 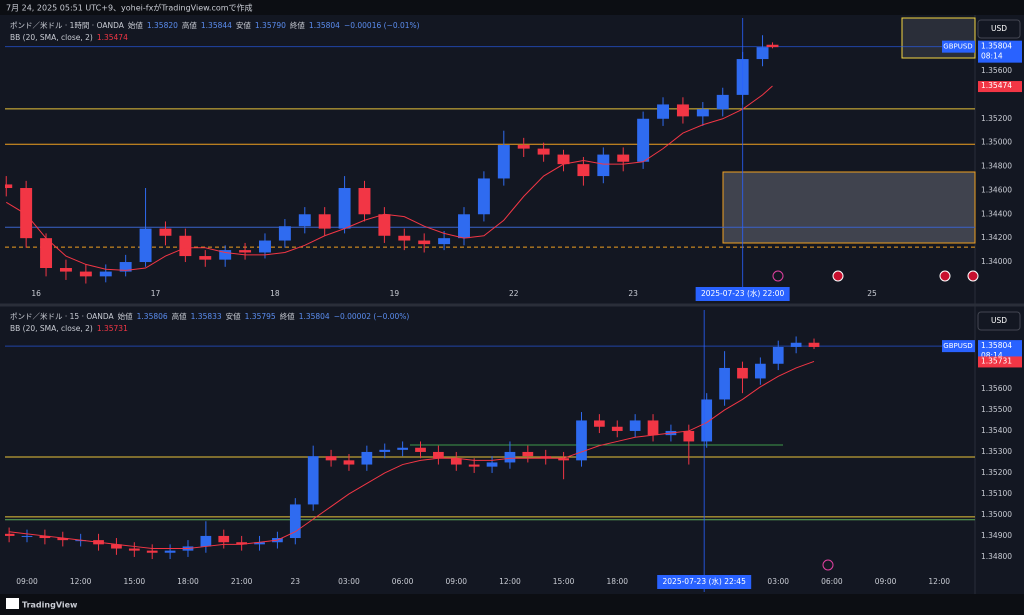 I want to click on indicator-value: 1.35474, so click(x=112, y=37).